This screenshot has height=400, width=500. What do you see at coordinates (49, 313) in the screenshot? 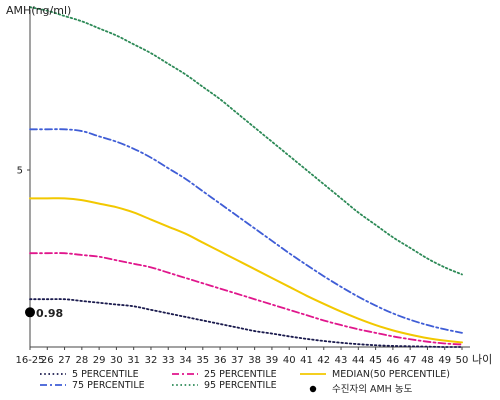
I see `patient-point-label: 0.98` at bounding box center [49, 313].